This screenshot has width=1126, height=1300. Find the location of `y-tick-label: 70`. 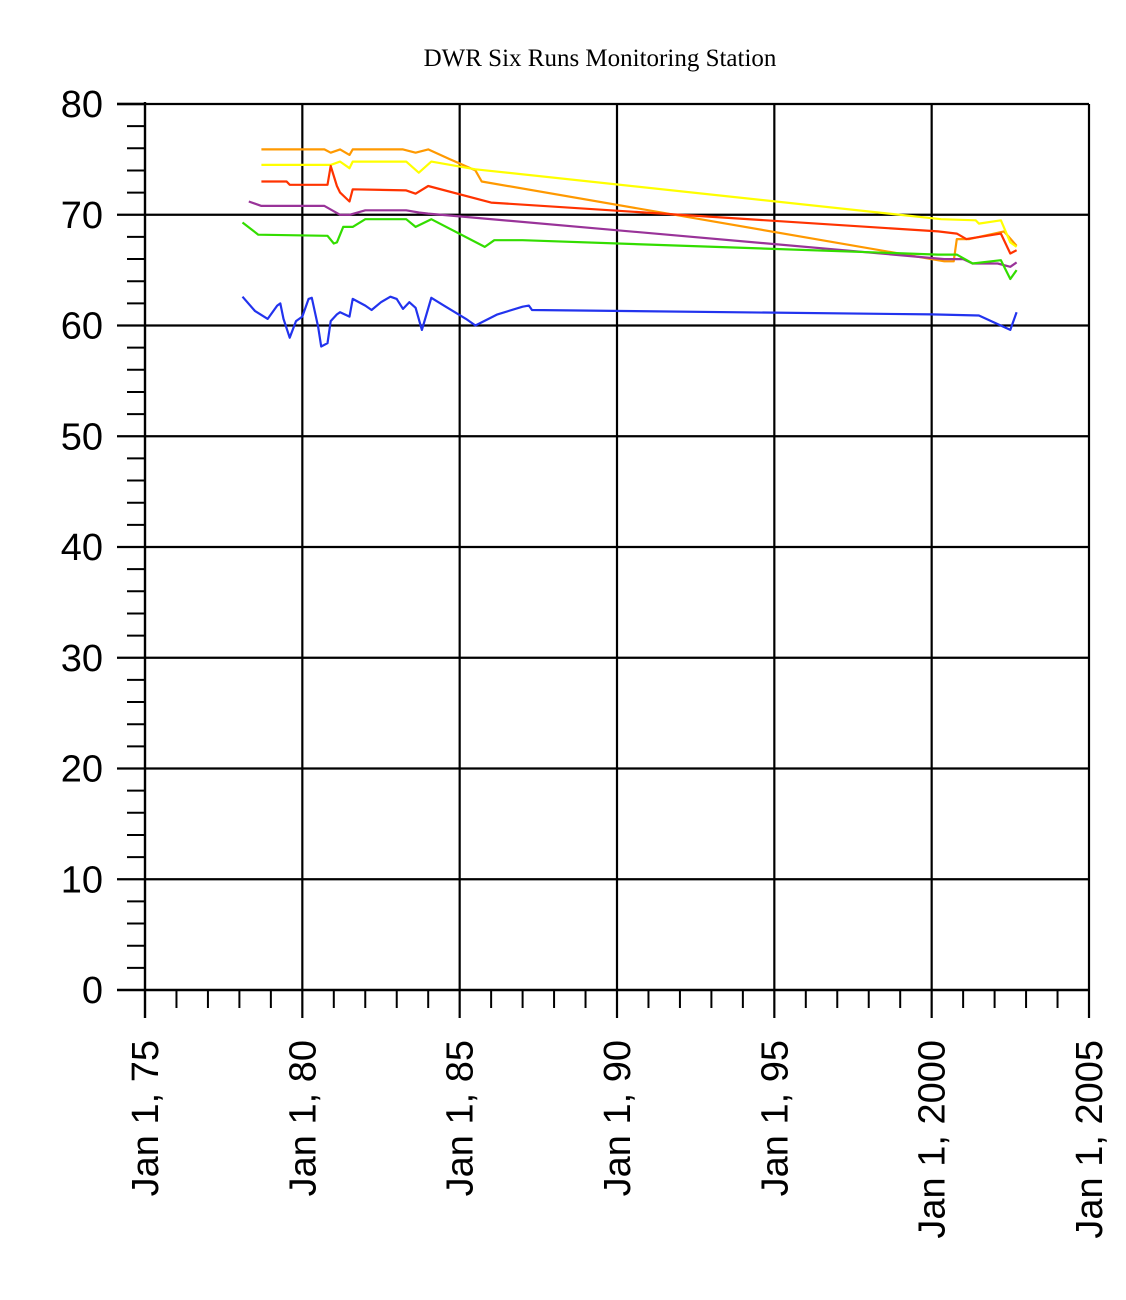

y-tick-label: 70 is located at coordinates (82, 216).